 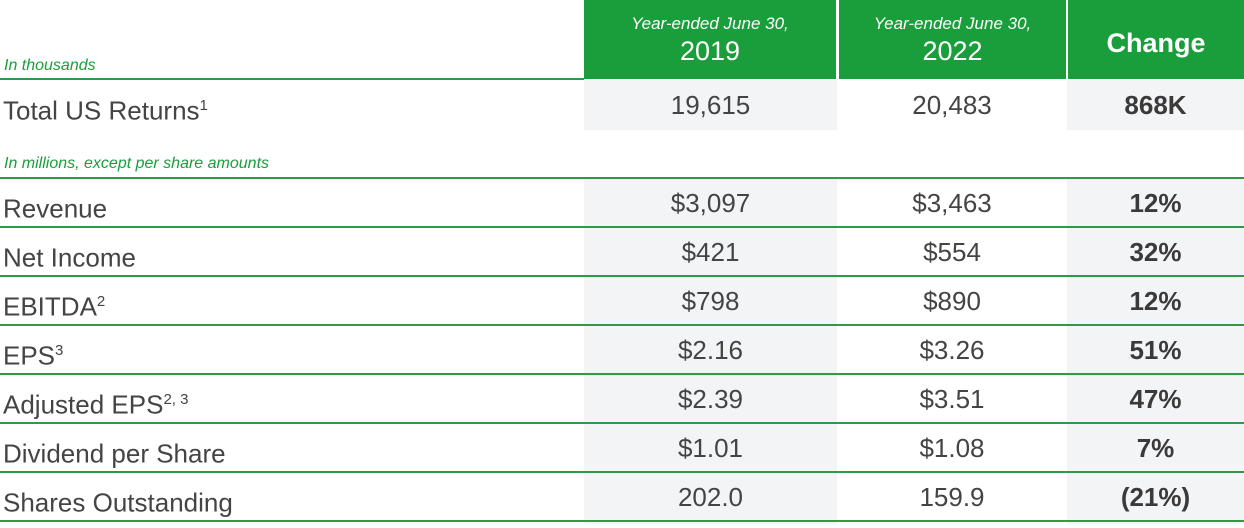 What do you see at coordinates (50, 306) in the screenshot?
I see `row-label-text: EBITDA` at bounding box center [50, 306].